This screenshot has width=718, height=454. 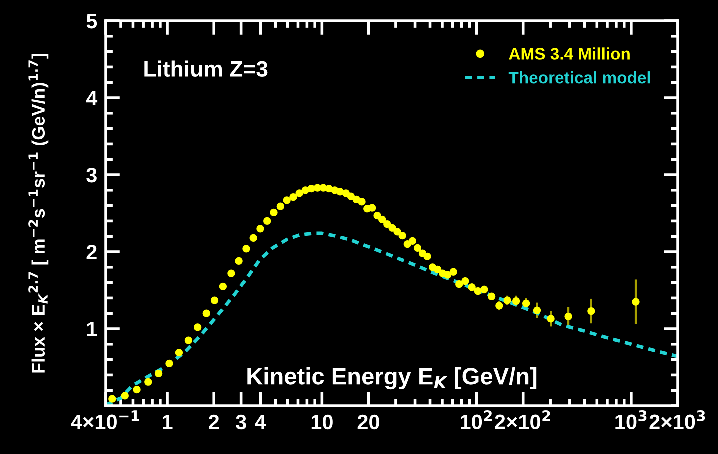 I want to click on legend-label: Theoretical model, so click(x=579, y=78).